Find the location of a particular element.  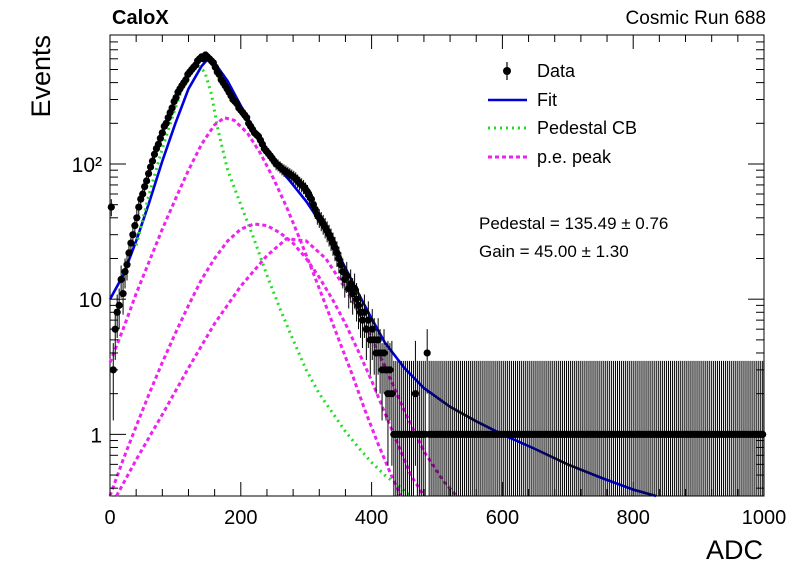

legend-label: p.e. peak is located at coordinates (574, 157).